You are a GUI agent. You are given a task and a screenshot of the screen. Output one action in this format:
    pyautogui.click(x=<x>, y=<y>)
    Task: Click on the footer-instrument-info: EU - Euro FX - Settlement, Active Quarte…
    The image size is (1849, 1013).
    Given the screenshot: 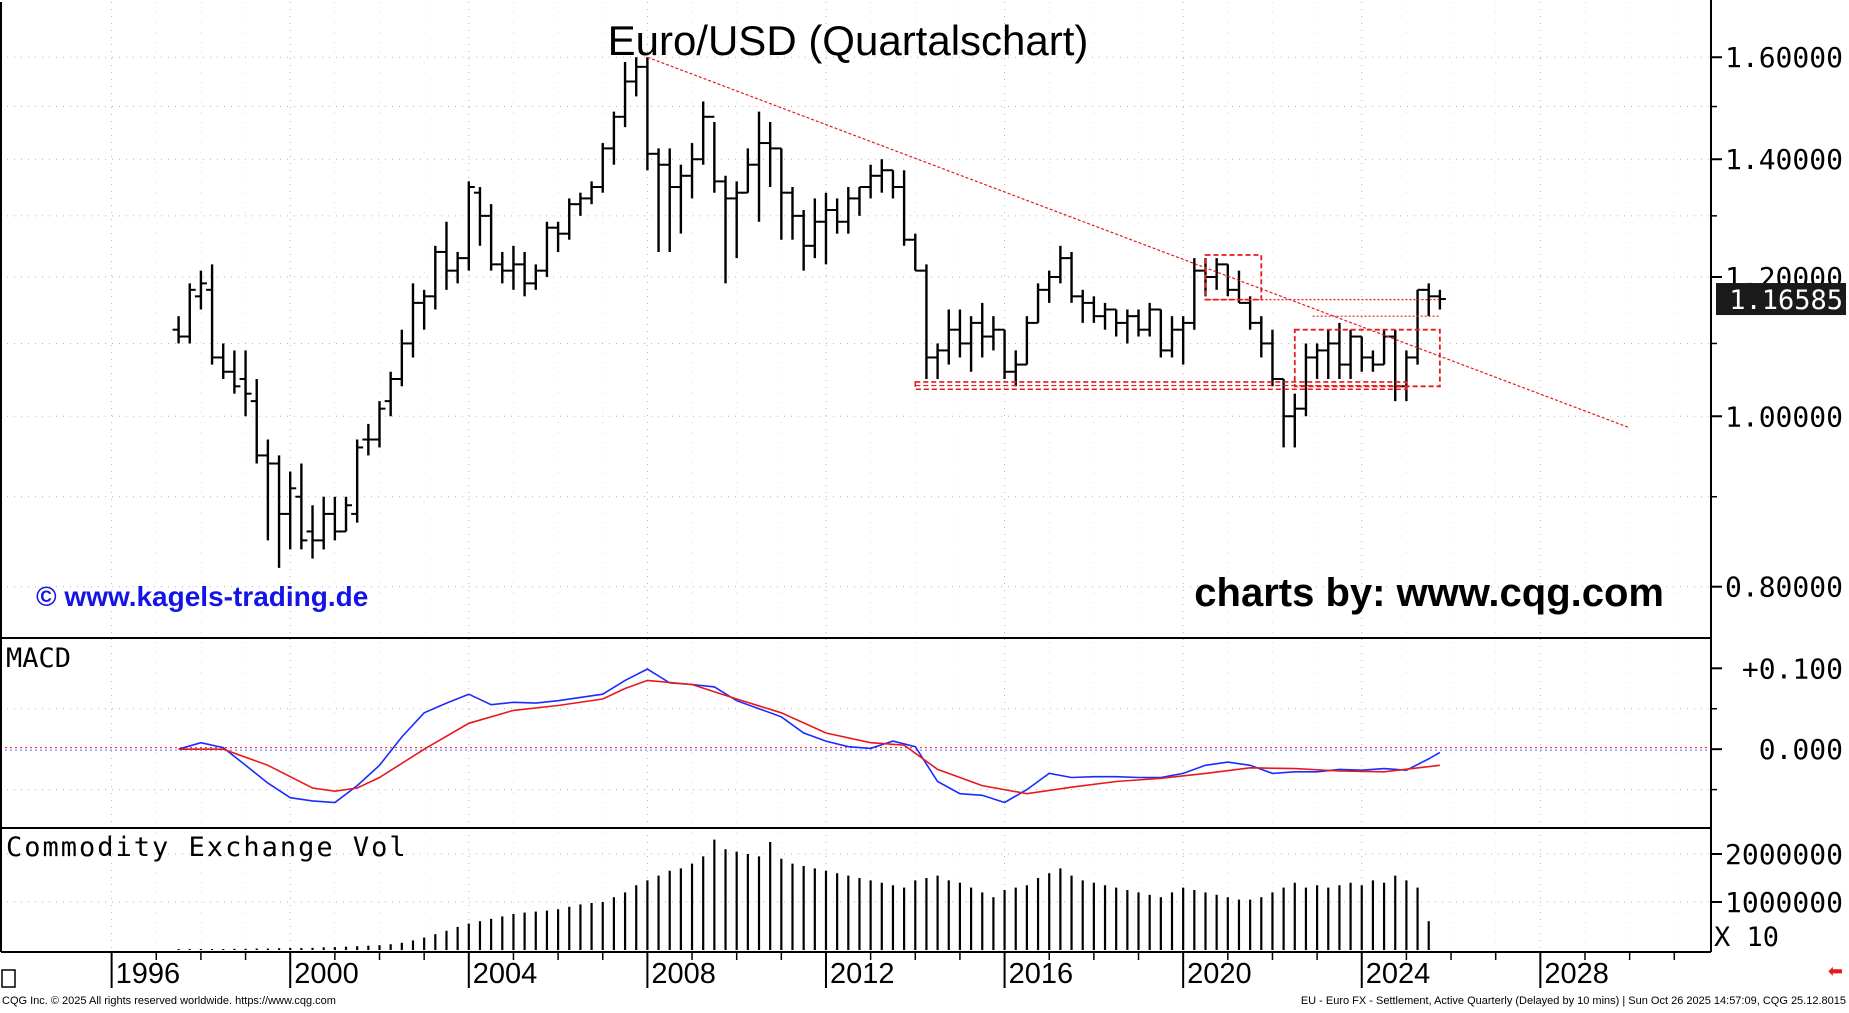 What is the action you would take?
    pyautogui.click(x=1573, y=1001)
    